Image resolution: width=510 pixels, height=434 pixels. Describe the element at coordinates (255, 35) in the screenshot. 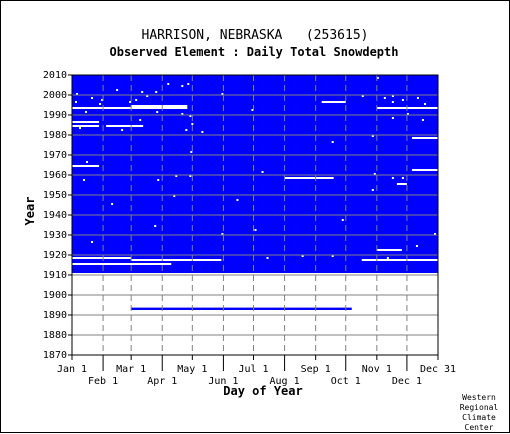

I see `chart-title: HARRISON, NEBRASKA (253615)` at that location.